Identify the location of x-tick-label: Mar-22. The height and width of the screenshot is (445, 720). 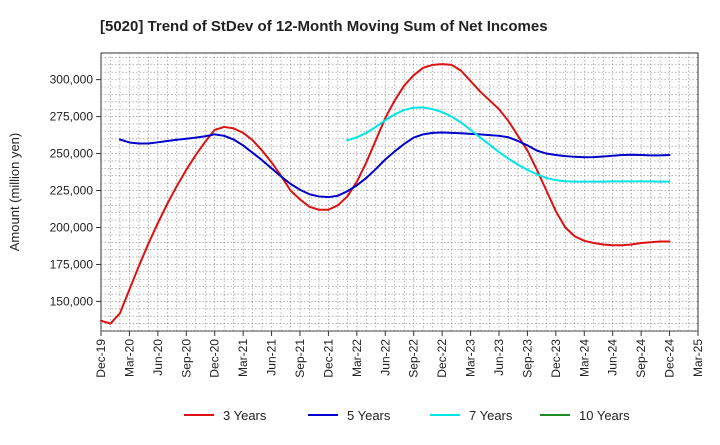
(357, 358).